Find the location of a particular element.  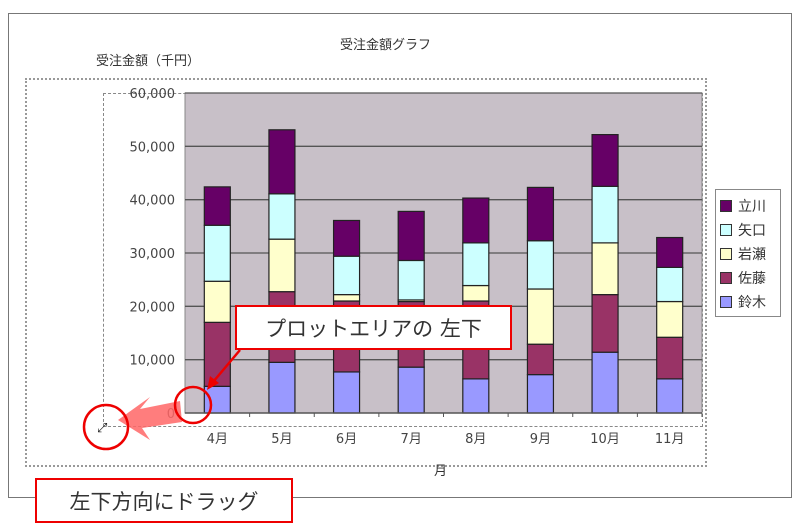

x-tick-label: 8月 is located at coordinates (475, 439).